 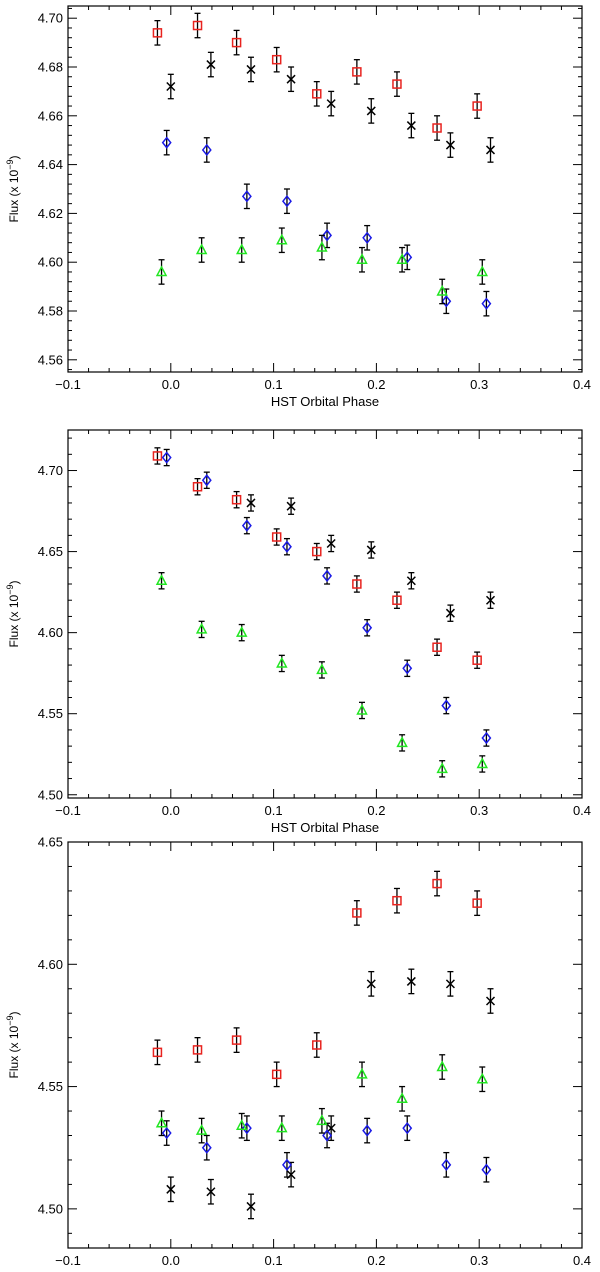 I want to click on x-tick-label: 0.4, so click(x=582, y=1260).